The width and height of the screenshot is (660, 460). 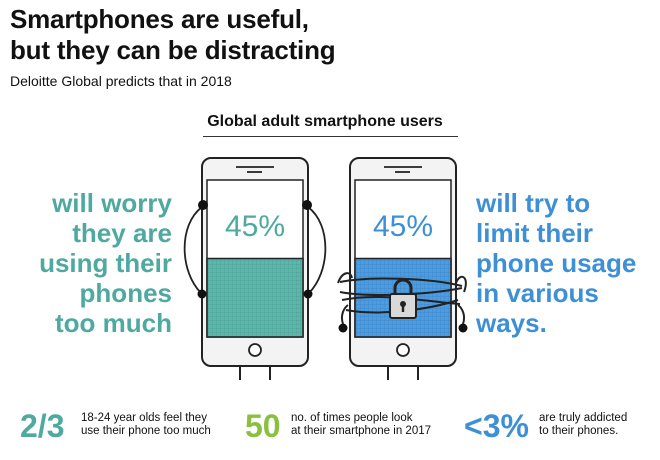 I want to click on stat-line: are truly addicted, so click(x=583, y=418).